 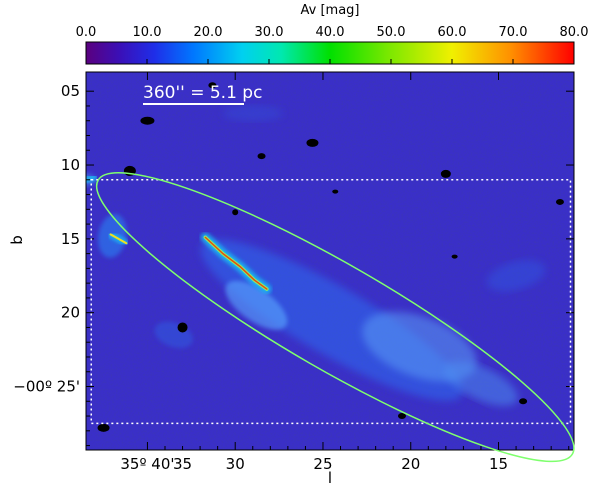 What do you see at coordinates (498, 464) in the screenshot?
I see `x-tick-label: 15` at bounding box center [498, 464].